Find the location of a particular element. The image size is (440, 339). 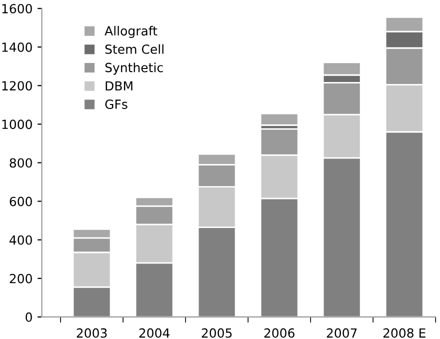

y-tick-label: 0 is located at coordinates (29, 317).